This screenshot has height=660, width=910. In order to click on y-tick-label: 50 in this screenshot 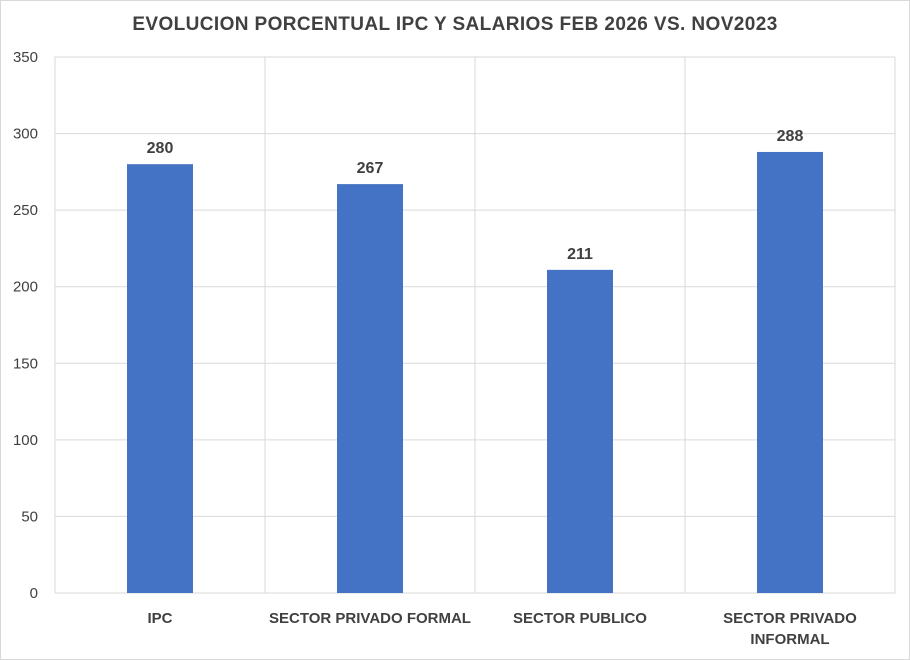, I will do `click(29, 516)`.